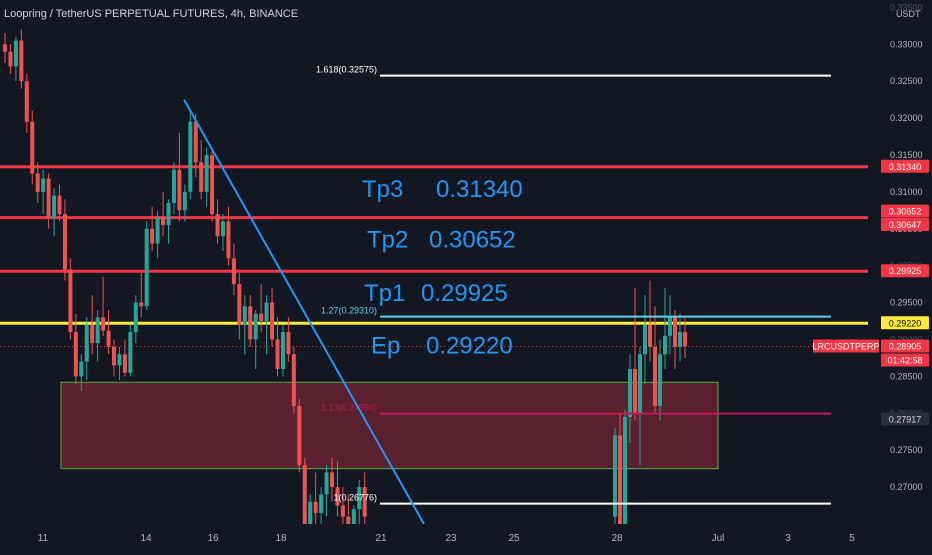 This screenshot has width=932, height=555. I want to click on fib-level-label: 1.13(0.27996), so click(349, 408).